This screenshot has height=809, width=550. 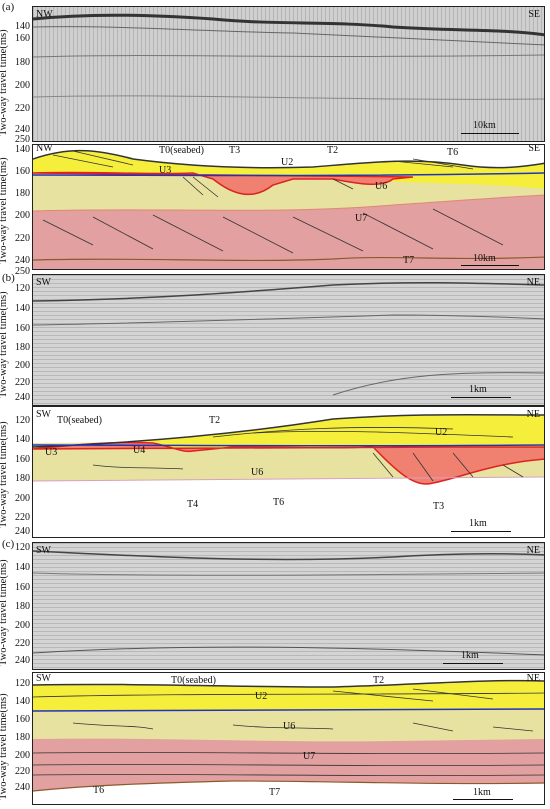 What do you see at coordinates (534, 14) in the screenshot?
I see `direction-right: SE` at bounding box center [534, 14].